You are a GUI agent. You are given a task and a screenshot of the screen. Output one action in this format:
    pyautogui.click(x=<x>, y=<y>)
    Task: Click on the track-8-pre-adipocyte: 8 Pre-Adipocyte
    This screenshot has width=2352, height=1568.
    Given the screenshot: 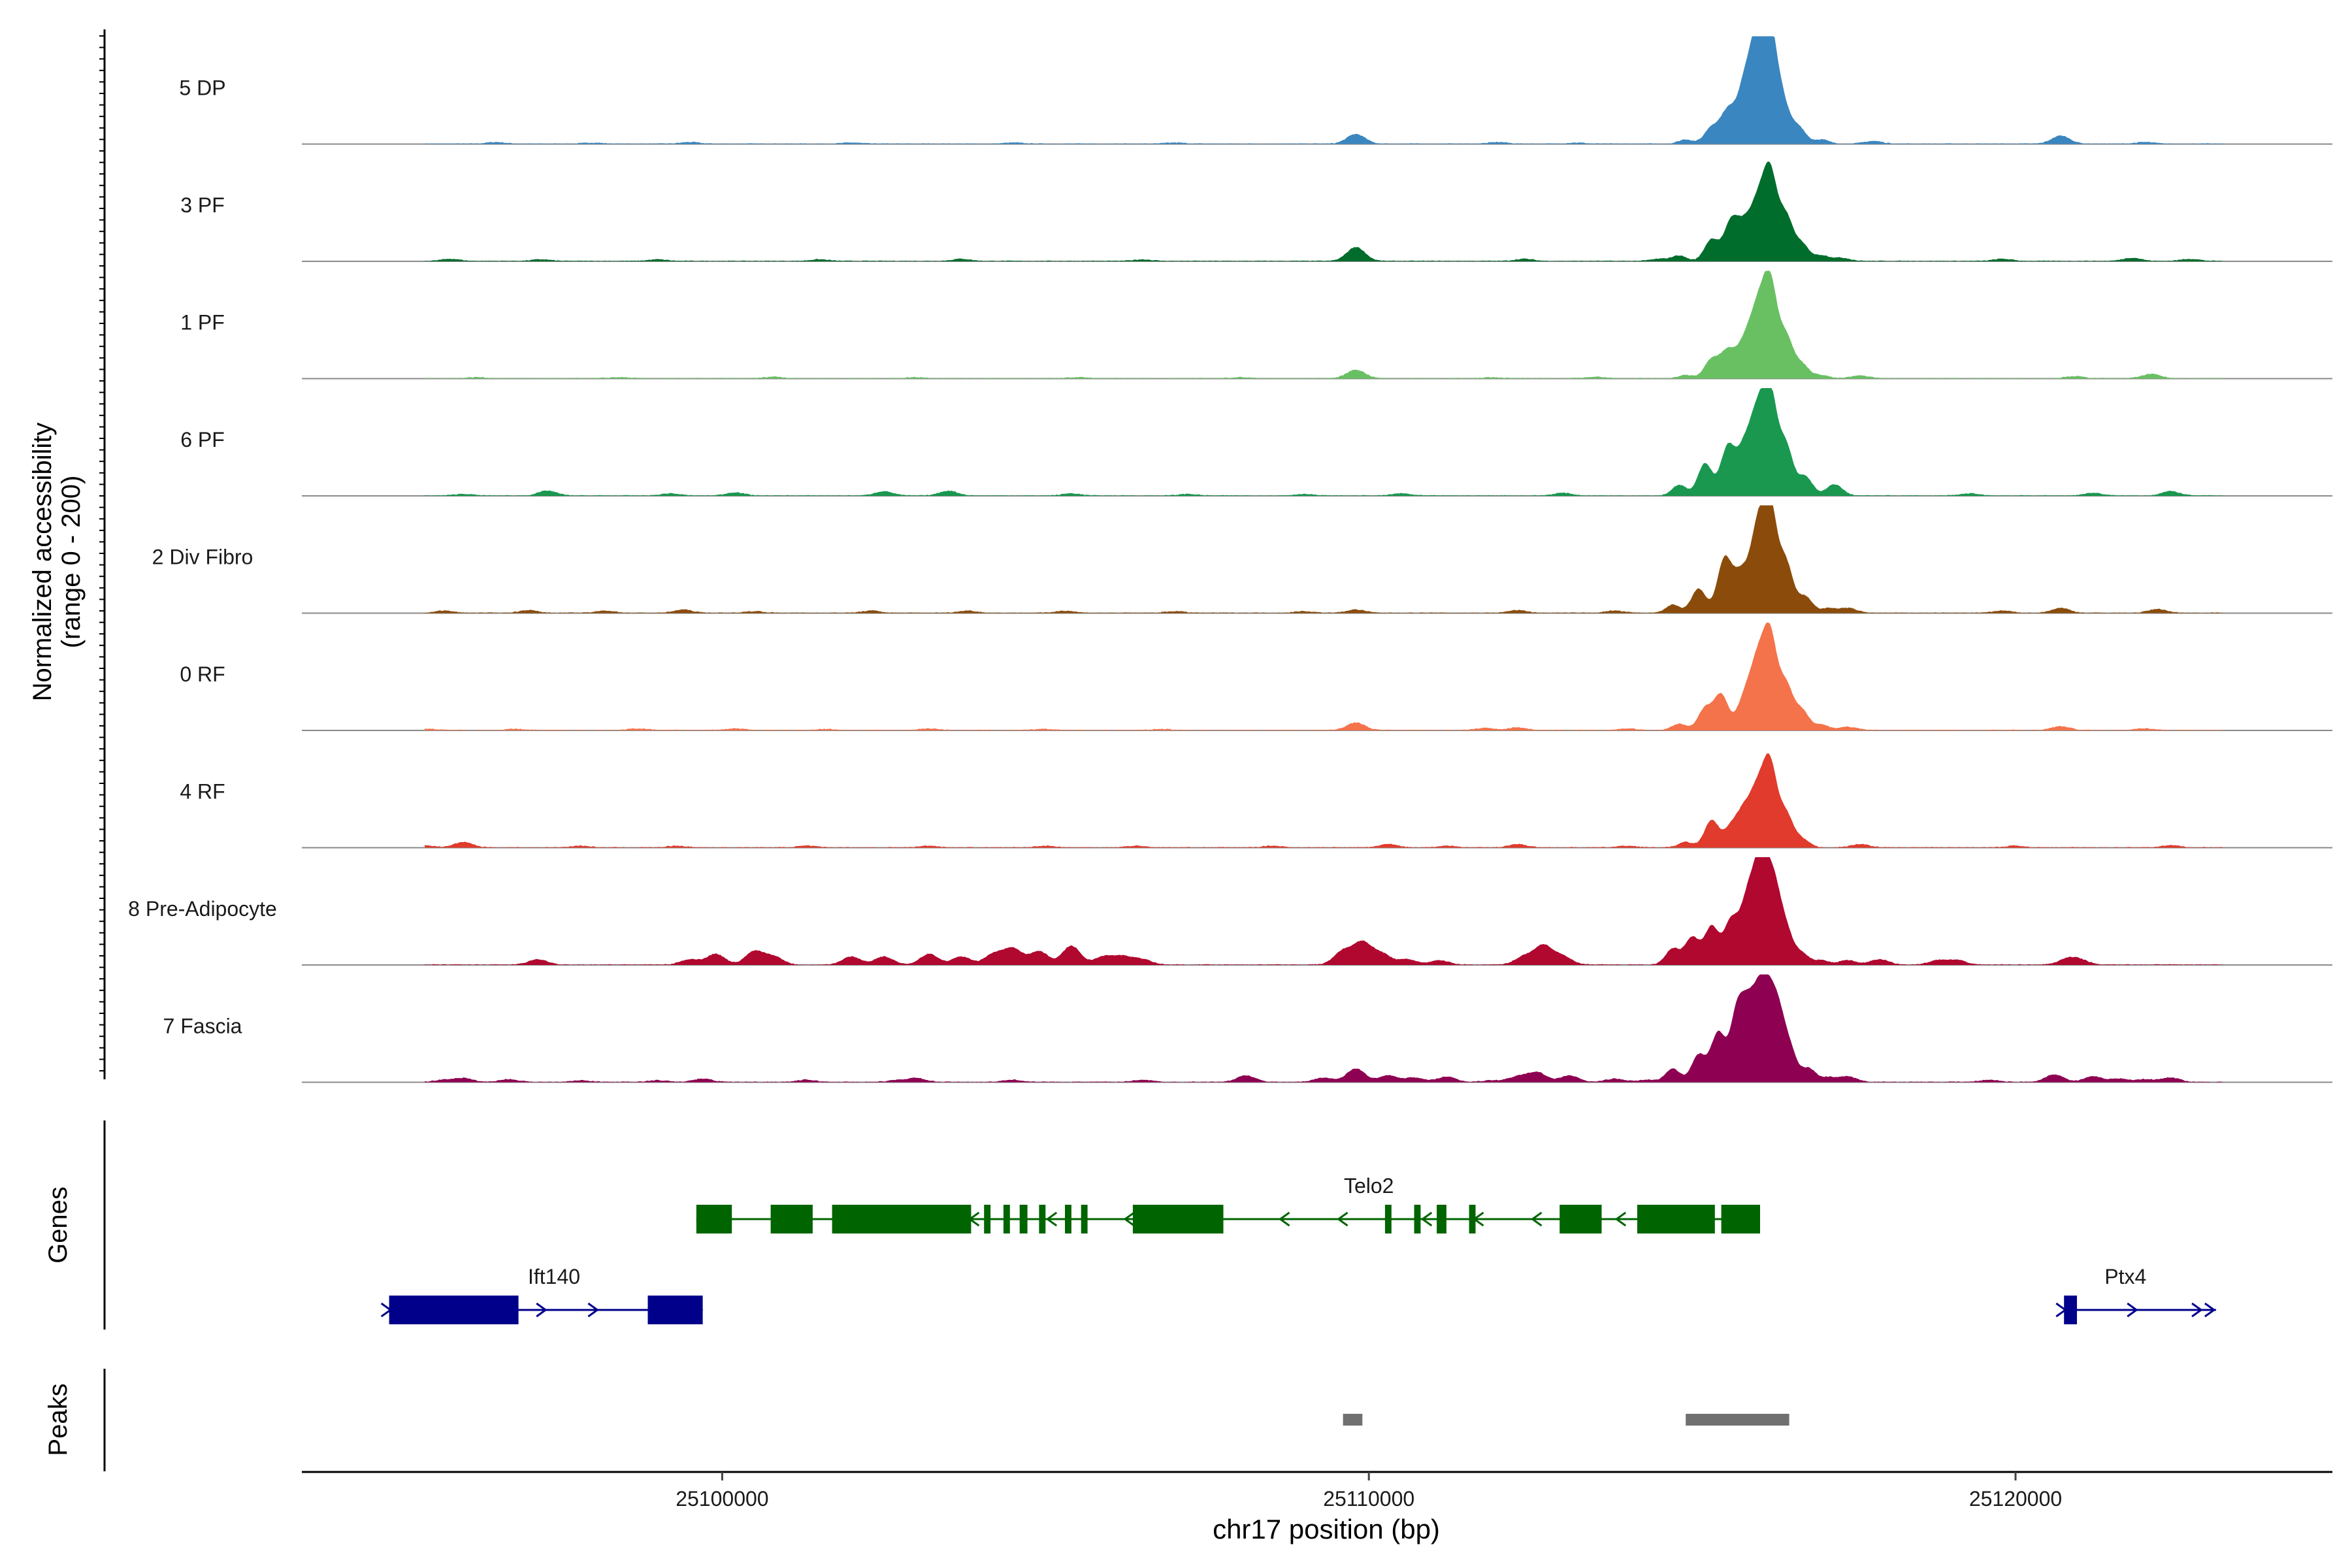 What is the action you would take?
    pyautogui.click(x=1230, y=911)
    